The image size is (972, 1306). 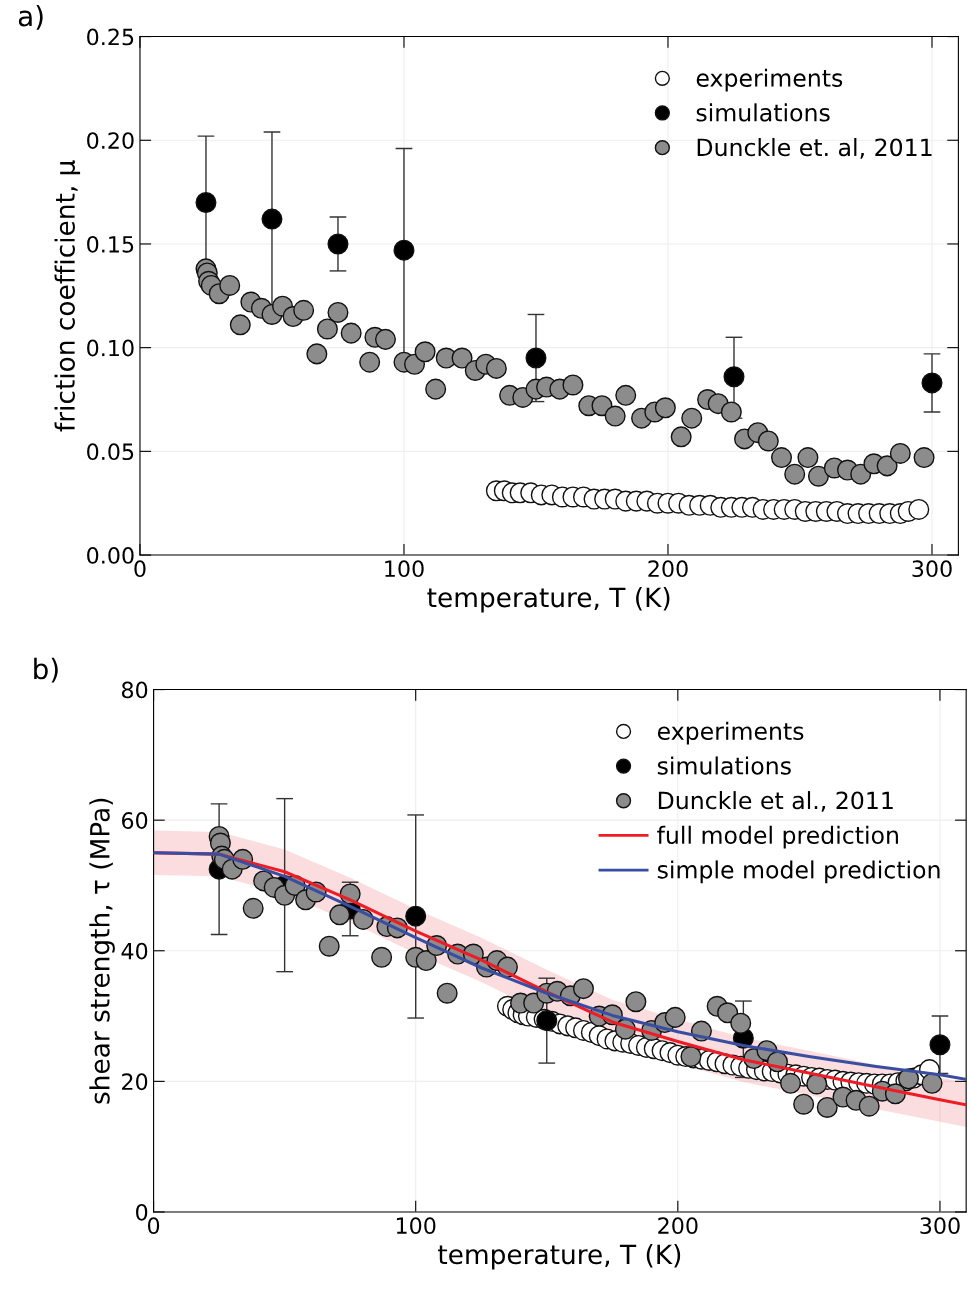 What do you see at coordinates (46, 670) in the screenshot?
I see `text: b)` at bounding box center [46, 670].